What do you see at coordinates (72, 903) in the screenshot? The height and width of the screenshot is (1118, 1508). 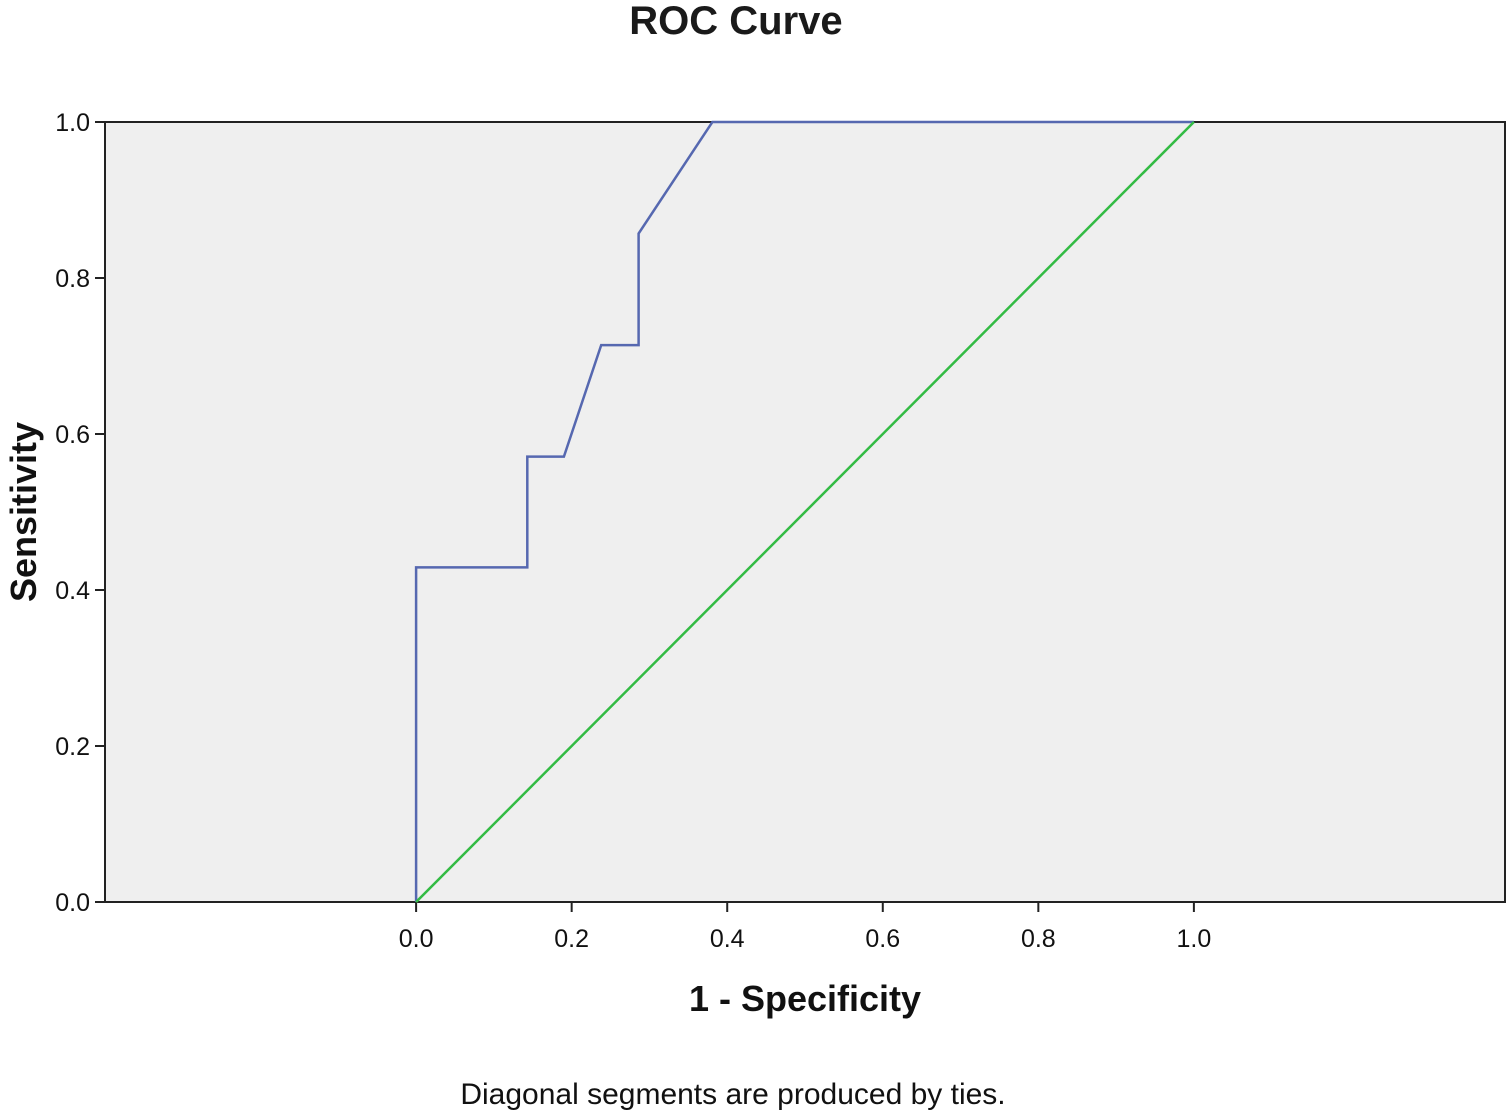 I see `y-tick-label: 0.0` at bounding box center [72, 903].